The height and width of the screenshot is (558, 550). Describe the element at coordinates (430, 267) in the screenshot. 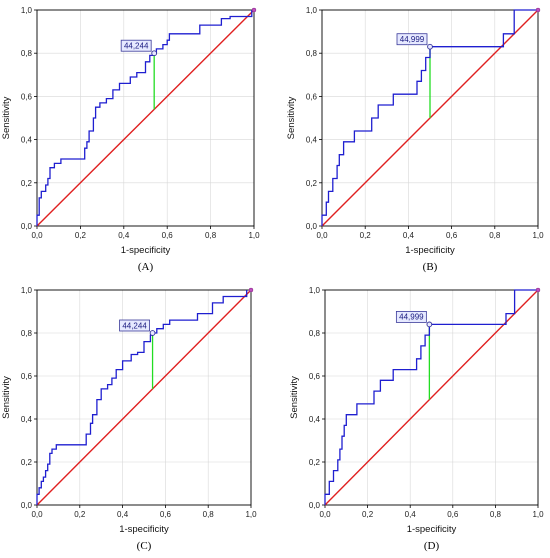

I see `panel-label: (B)` at that location.